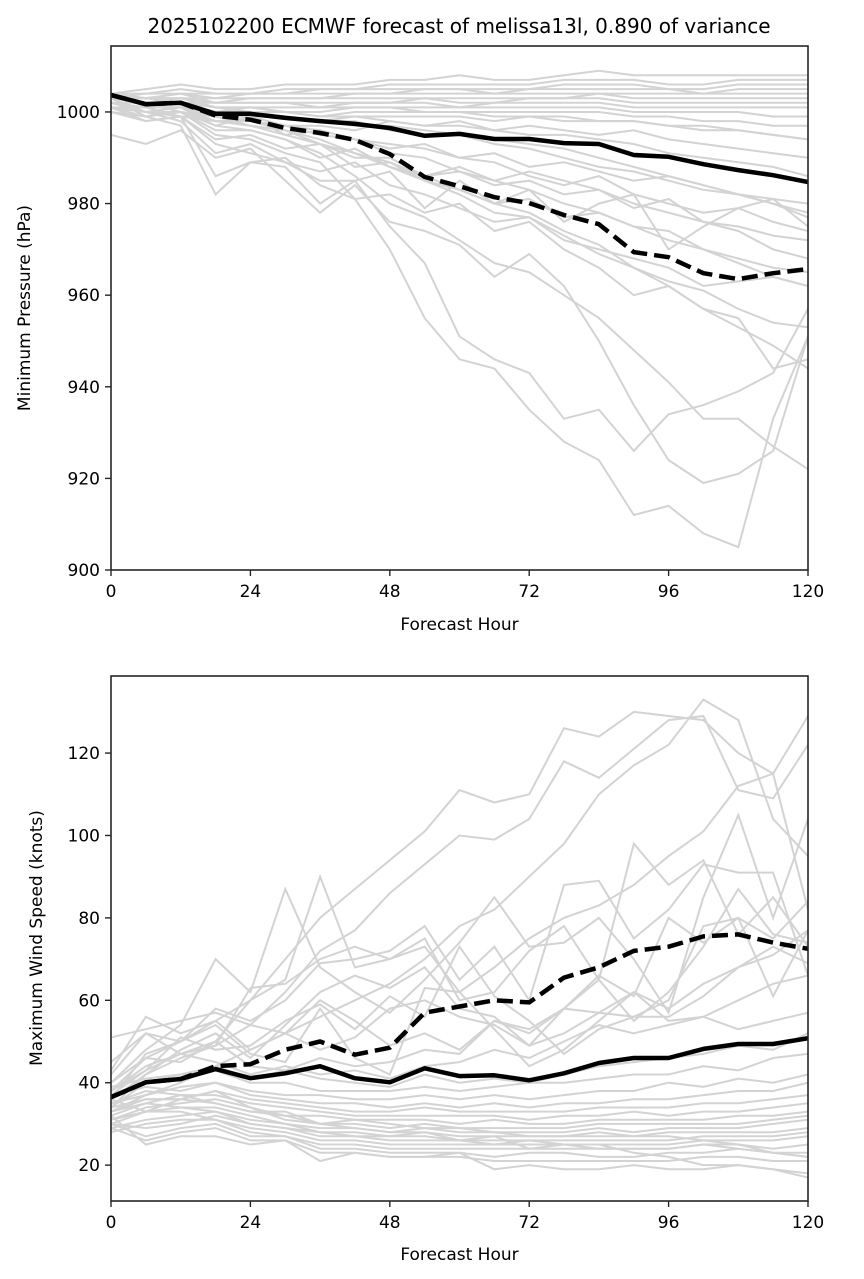  What do you see at coordinates (84, 388) in the screenshot?
I see `pressure-y-tick-label: 940` at bounding box center [84, 388].